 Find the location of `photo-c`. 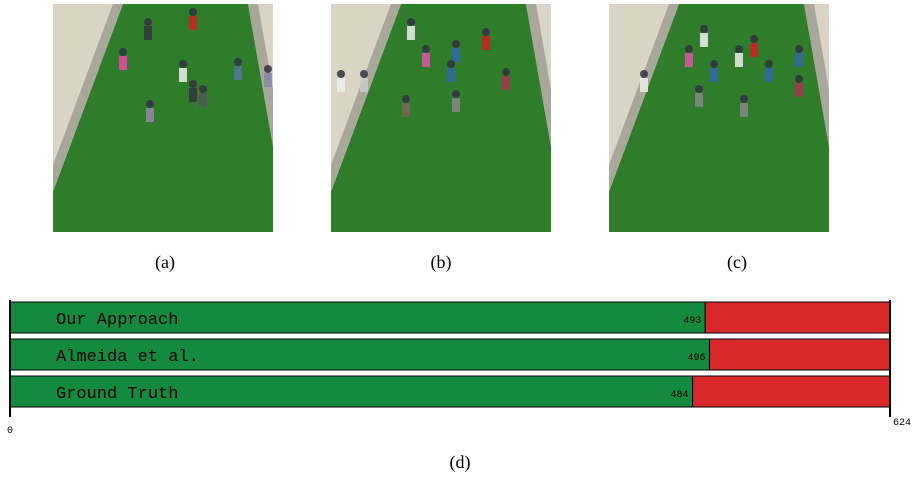

photo-c is located at coordinates (719, 118).